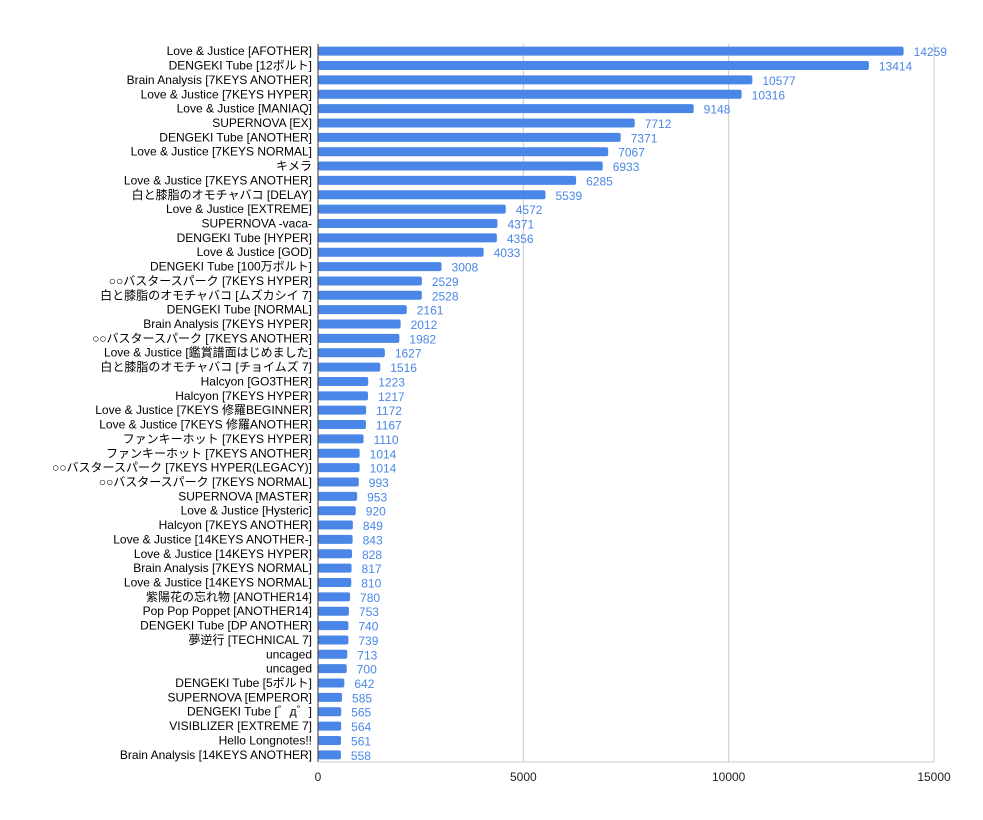 Image resolution: width=983 pixels, height=820 pixels. What do you see at coordinates (658, 124) in the screenshot?
I see `data-label: 7712` at bounding box center [658, 124].